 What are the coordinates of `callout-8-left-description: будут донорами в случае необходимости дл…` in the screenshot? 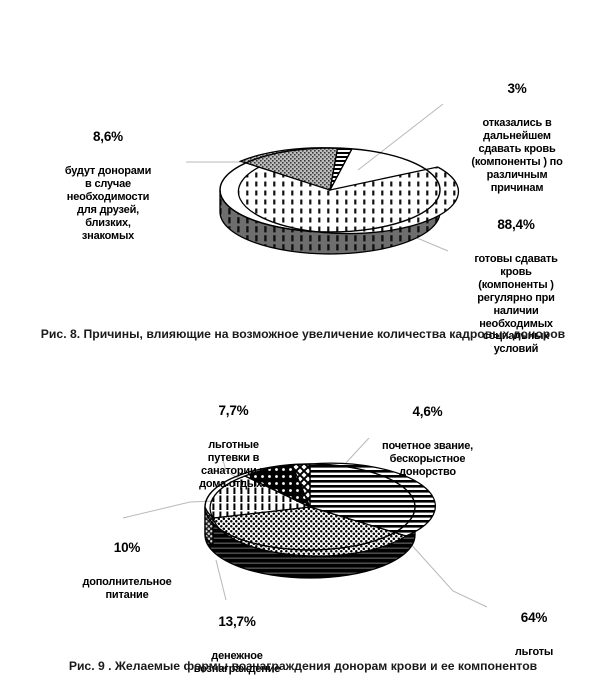 It's located at (108, 203).